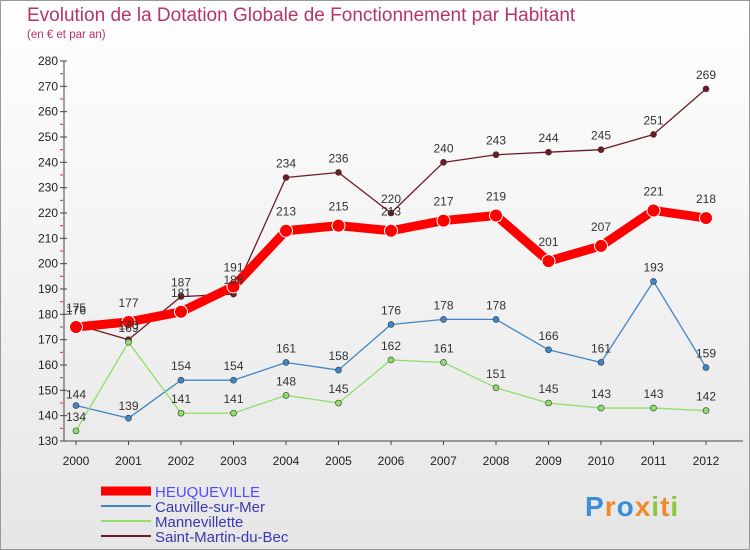 Image resolution: width=750 pixels, height=550 pixels. Describe the element at coordinates (207, 492) in the screenshot. I see `legend-label: HEUQUEVILLE` at that location.